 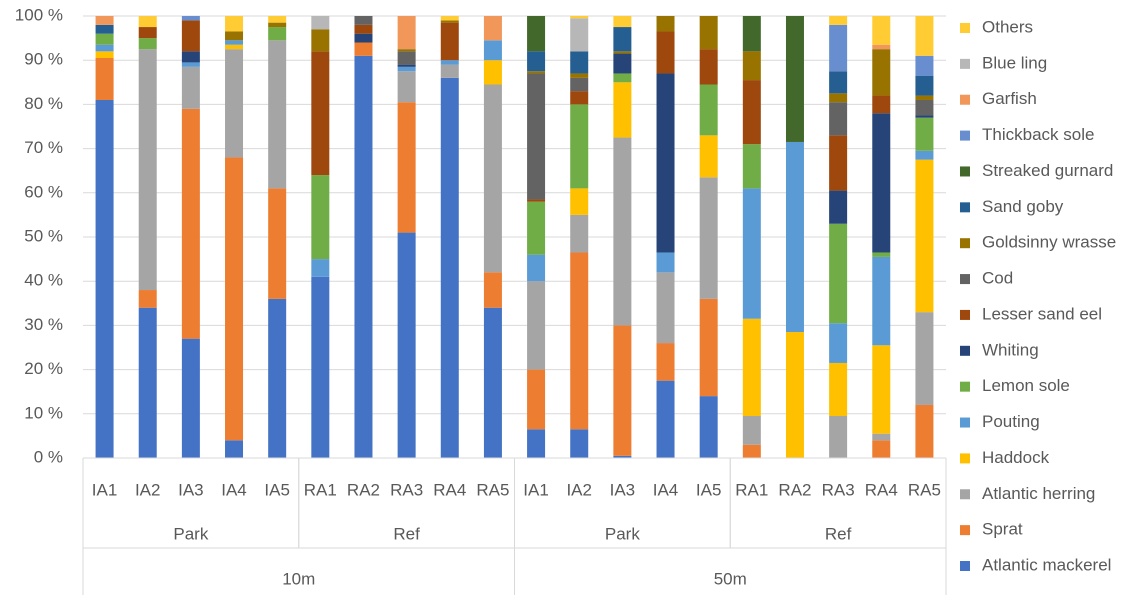 I want to click on legend-label: Haddock, so click(x=1016, y=457).